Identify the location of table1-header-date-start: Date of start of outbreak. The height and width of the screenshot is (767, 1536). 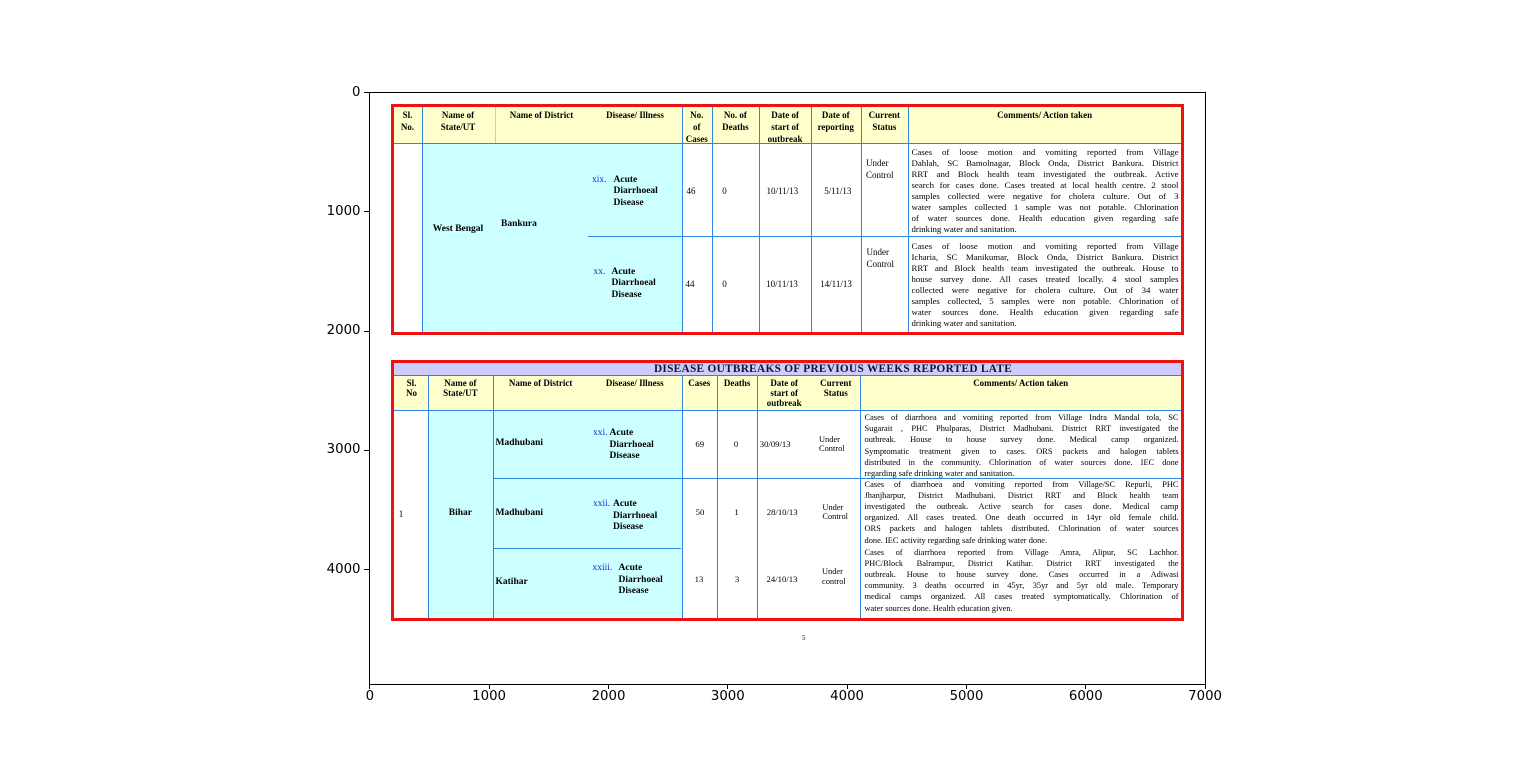
(785, 127).